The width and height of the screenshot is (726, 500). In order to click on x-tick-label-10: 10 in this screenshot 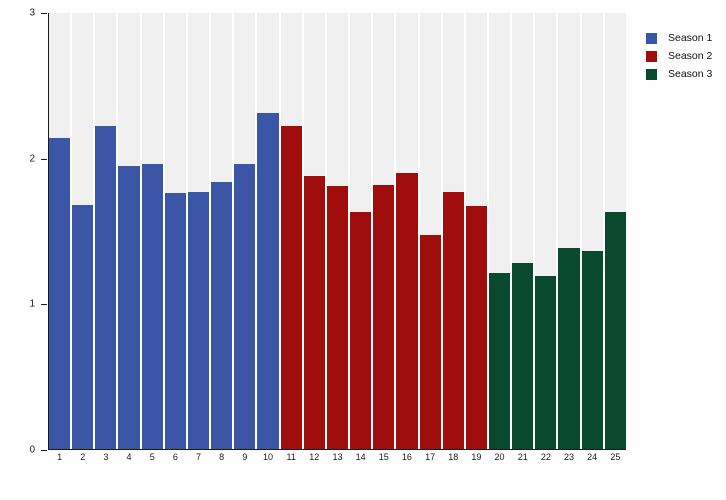, I will do `click(267, 457)`.